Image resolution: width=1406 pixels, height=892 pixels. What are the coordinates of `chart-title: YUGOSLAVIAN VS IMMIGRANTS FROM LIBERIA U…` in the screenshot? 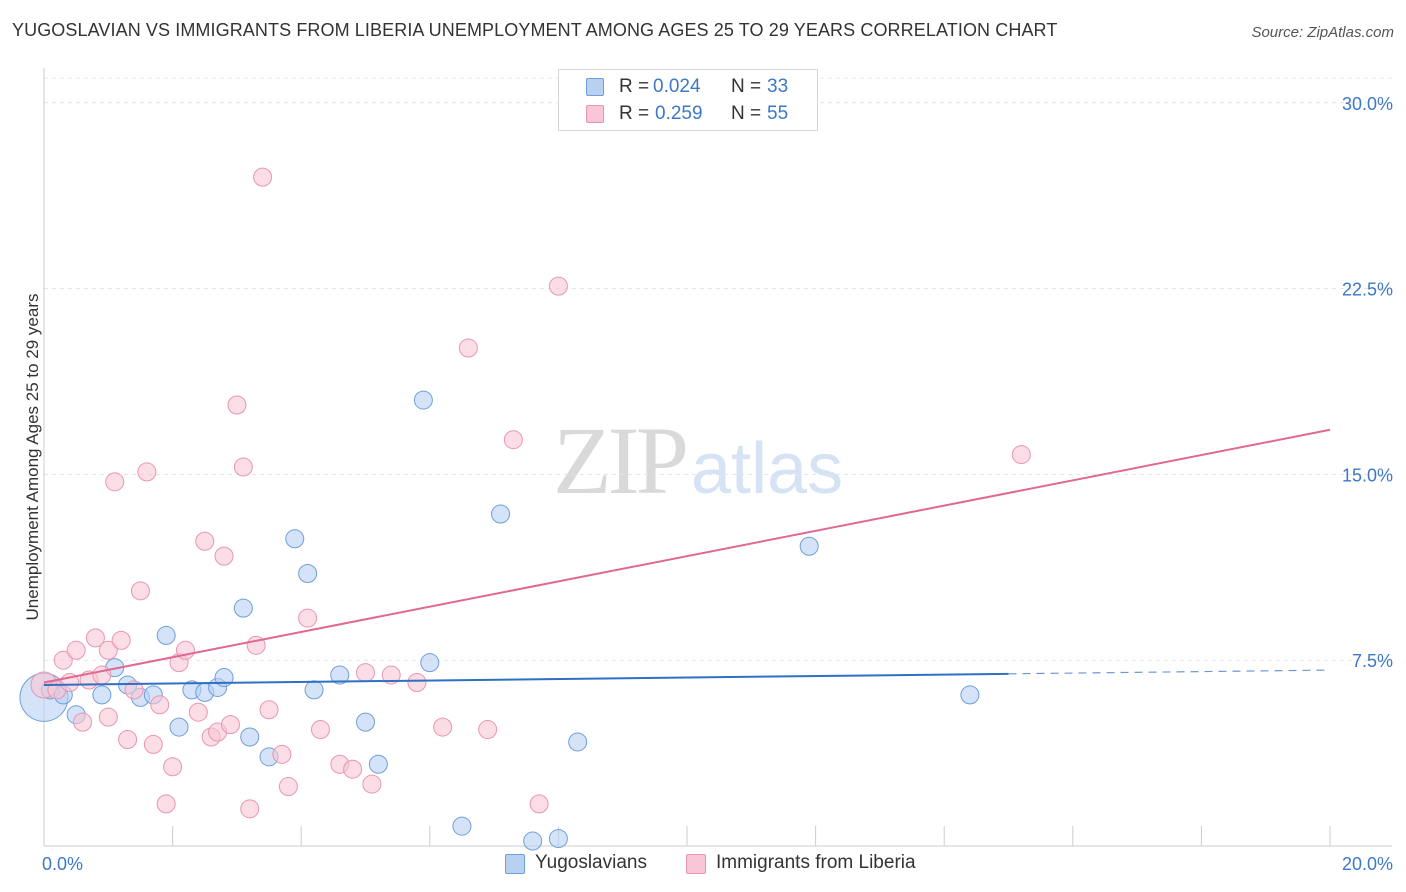 It's located at (535, 30).